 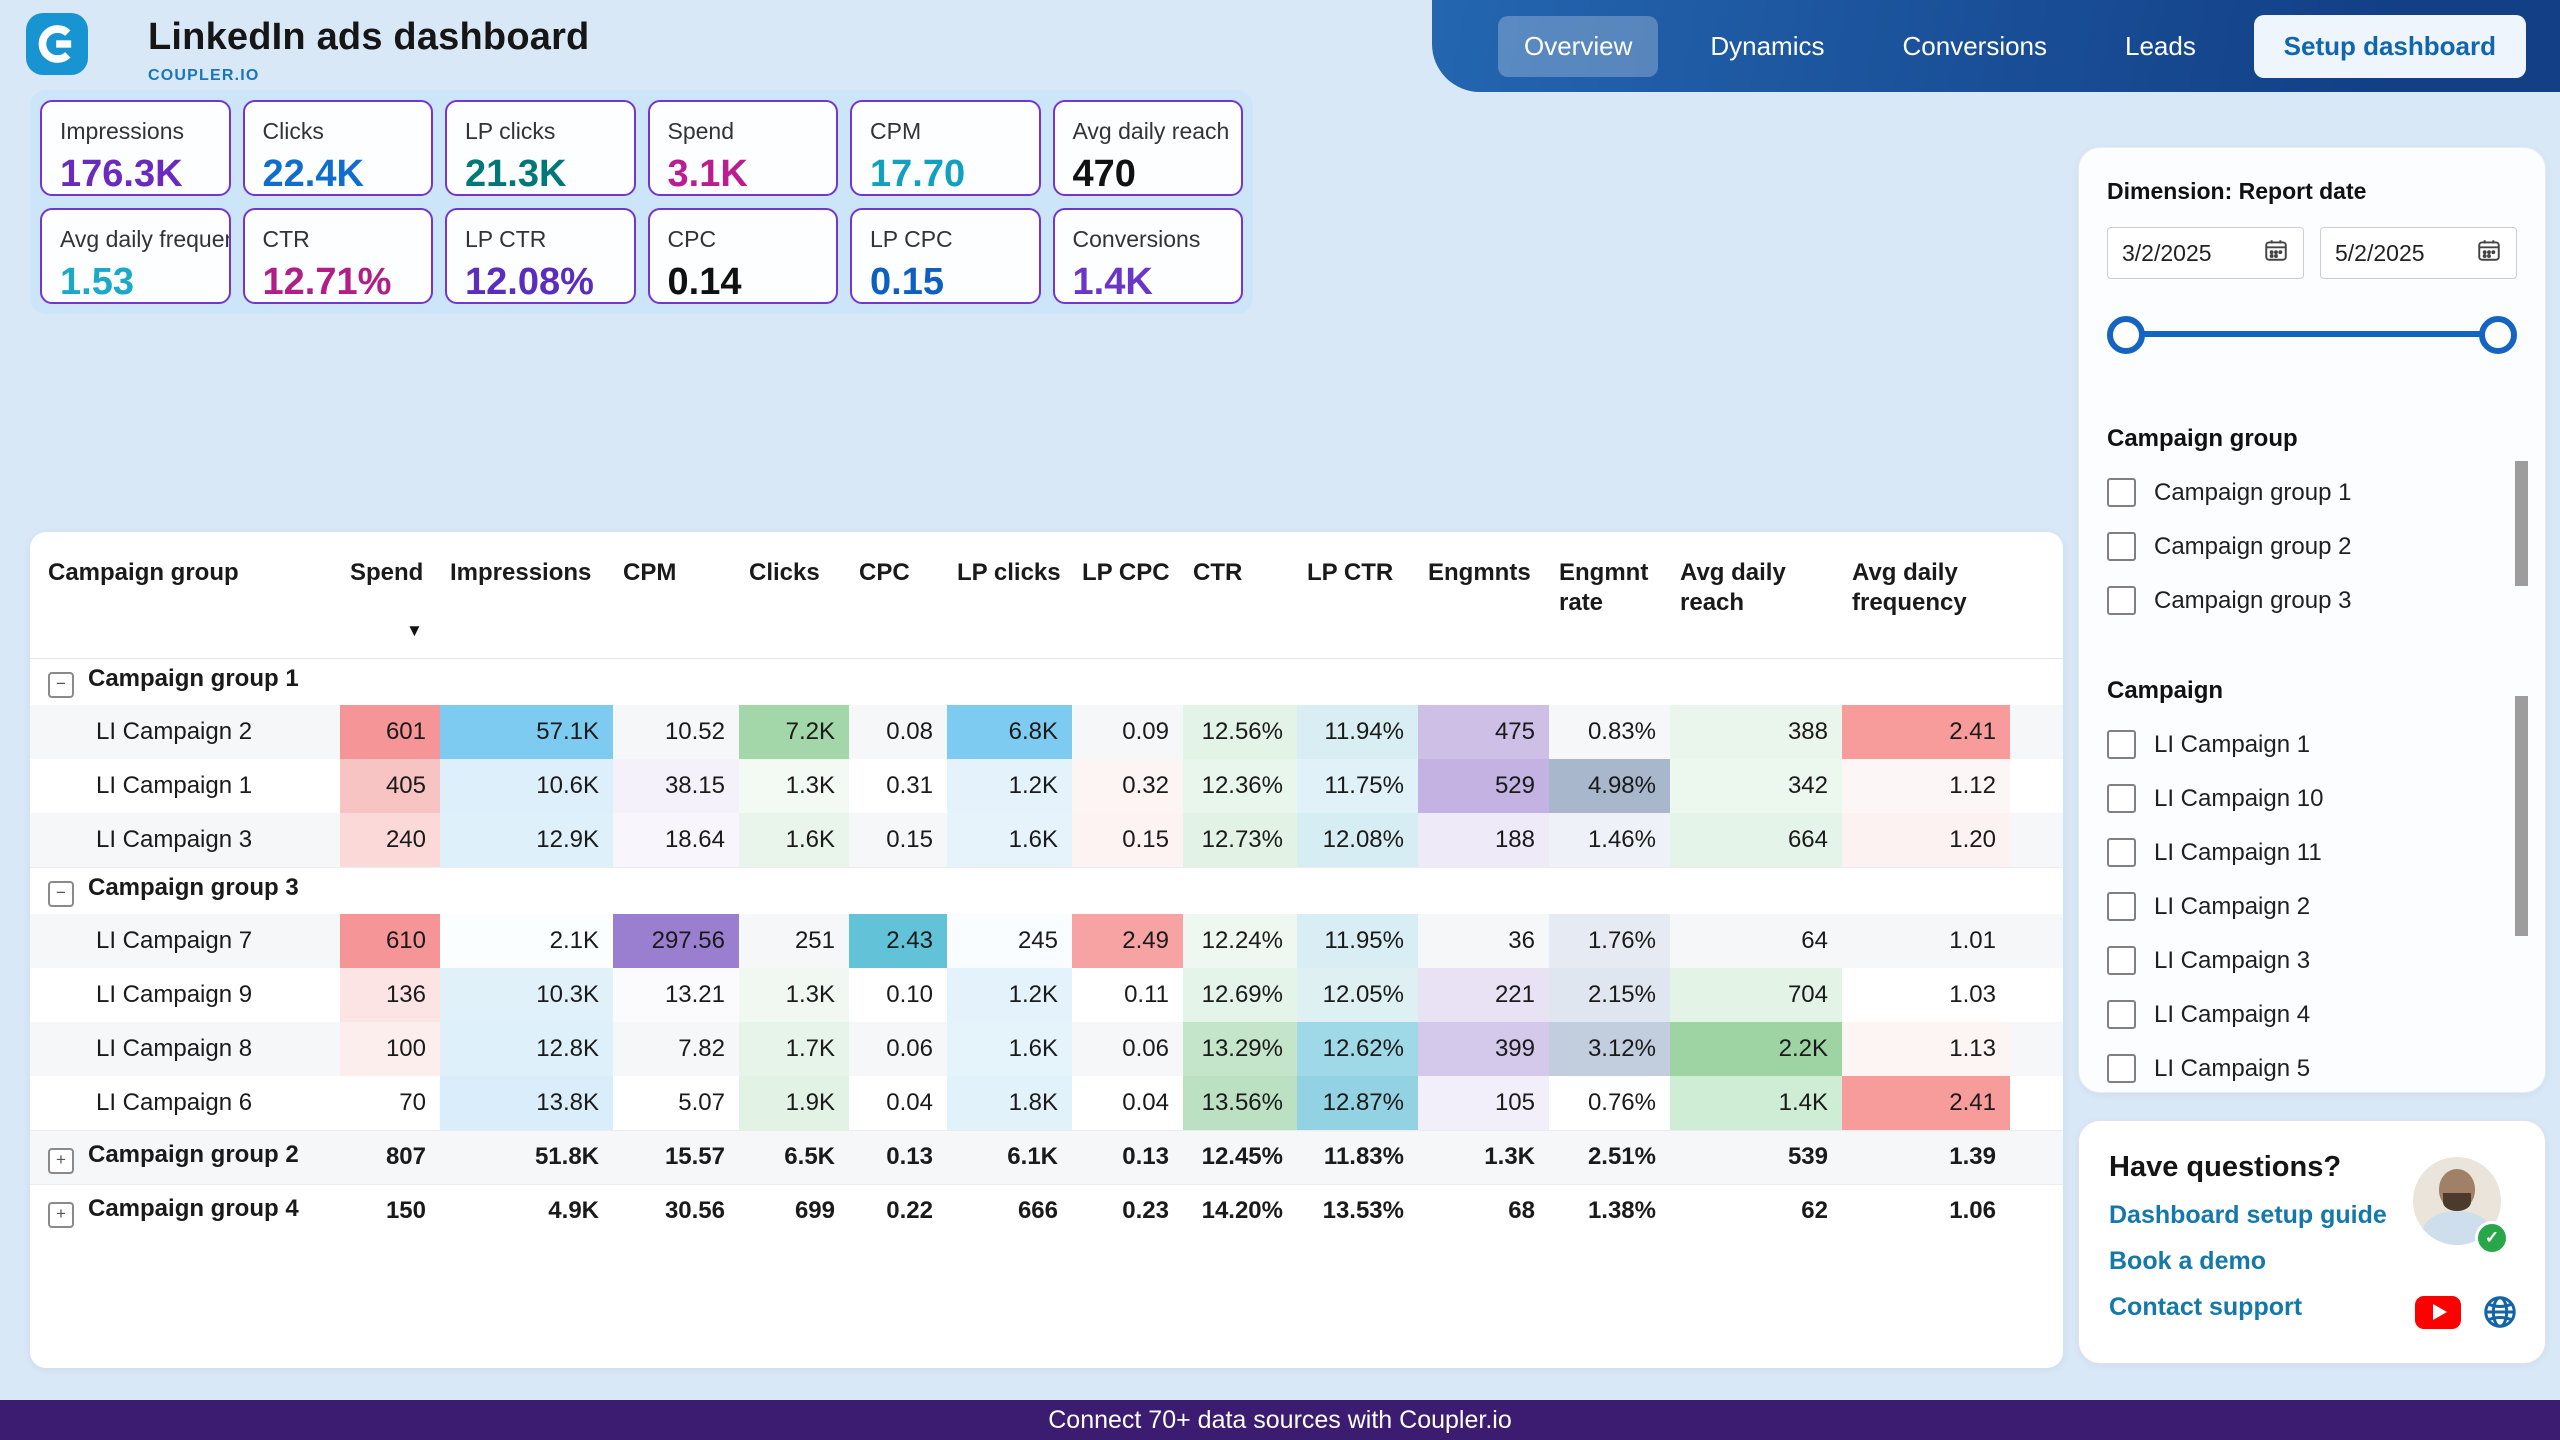 What do you see at coordinates (2312, 492) in the screenshot?
I see `filter-campaign-group-1: Campaign group 1` at bounding box center [2312, 492].